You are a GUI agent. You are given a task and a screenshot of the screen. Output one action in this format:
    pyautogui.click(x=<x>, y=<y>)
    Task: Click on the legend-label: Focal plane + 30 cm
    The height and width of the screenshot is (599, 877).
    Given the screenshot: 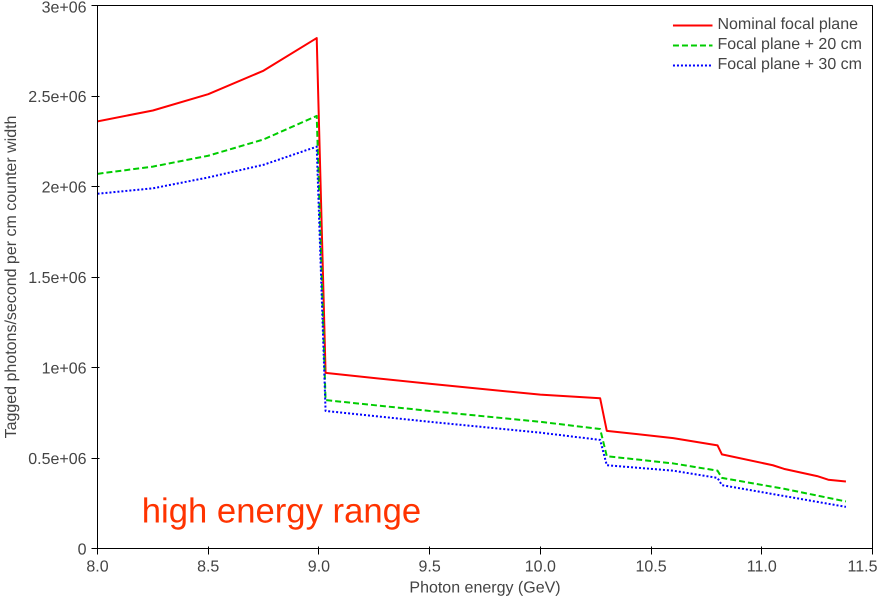 What is the action you would take?
    pyautogui.click(x=789, y=65)
    